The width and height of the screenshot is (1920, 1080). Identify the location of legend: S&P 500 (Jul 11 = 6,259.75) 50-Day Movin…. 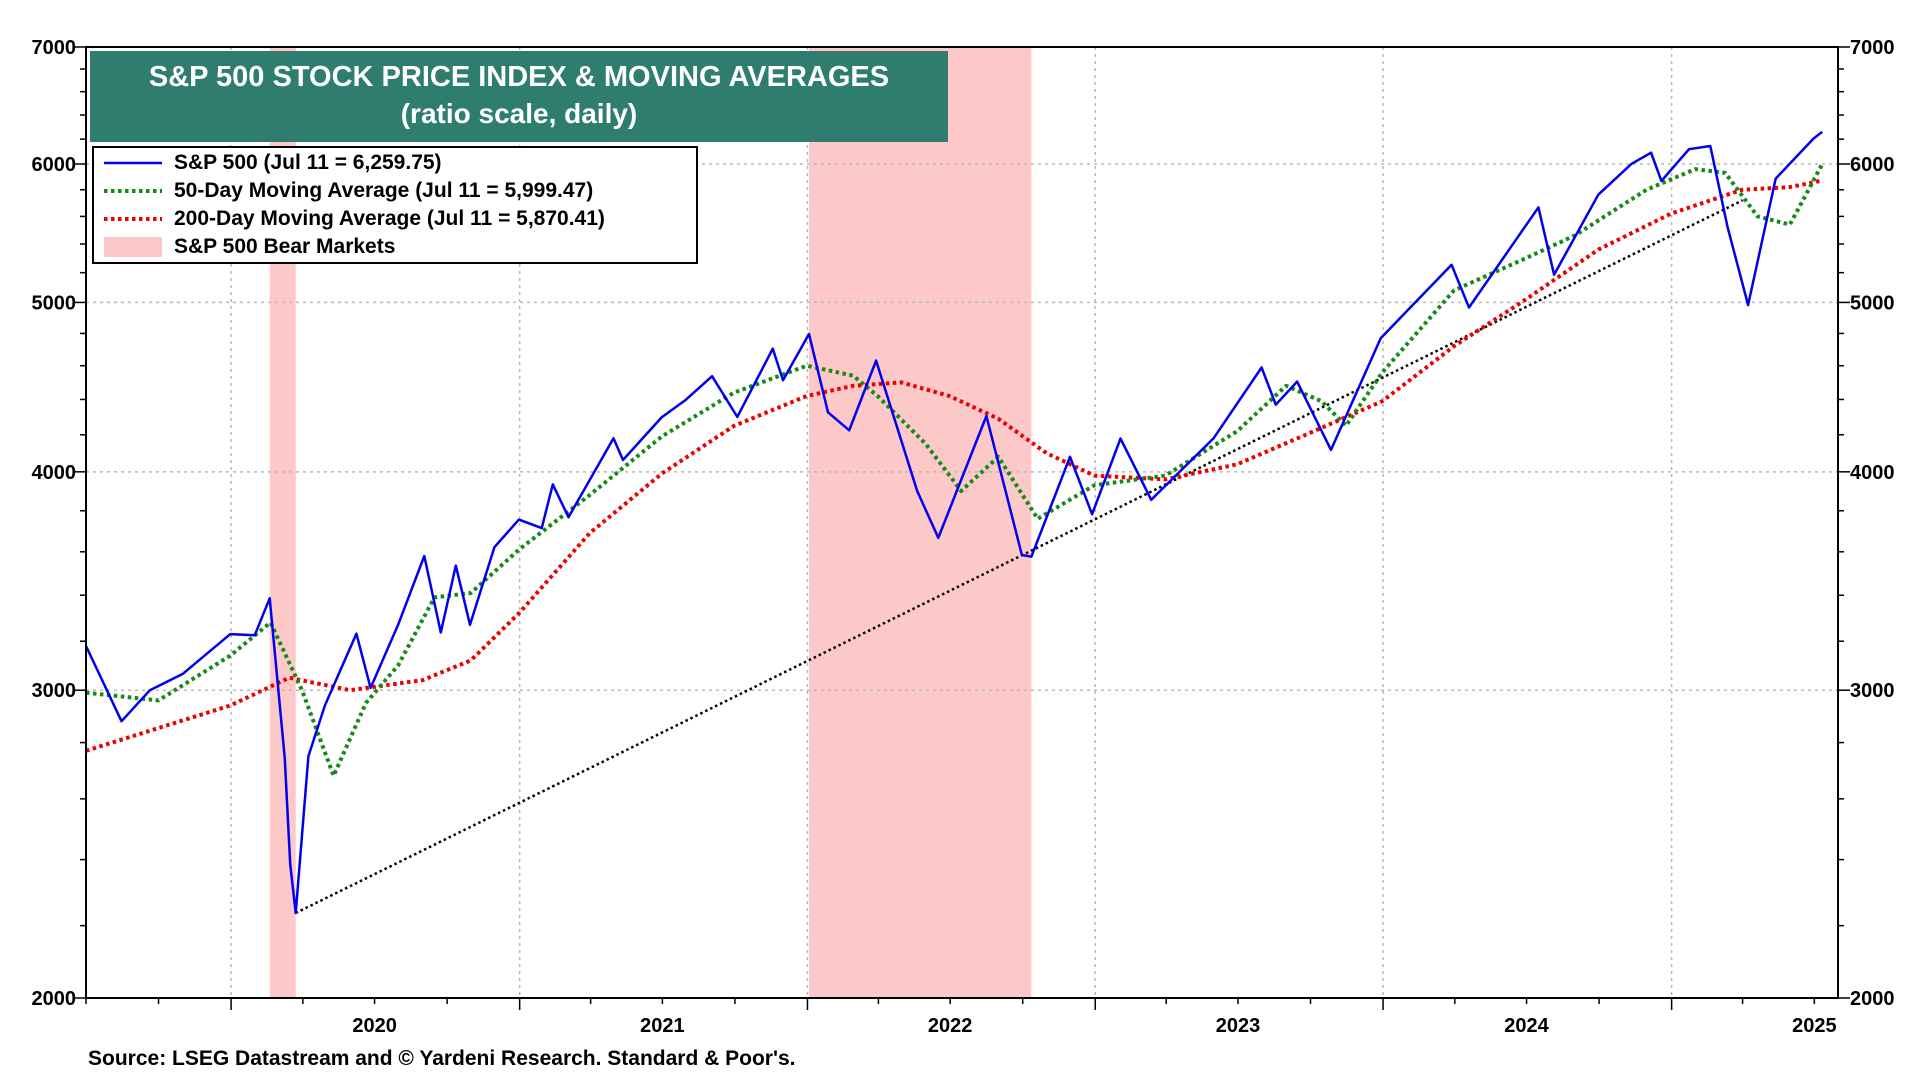
(395, 205).